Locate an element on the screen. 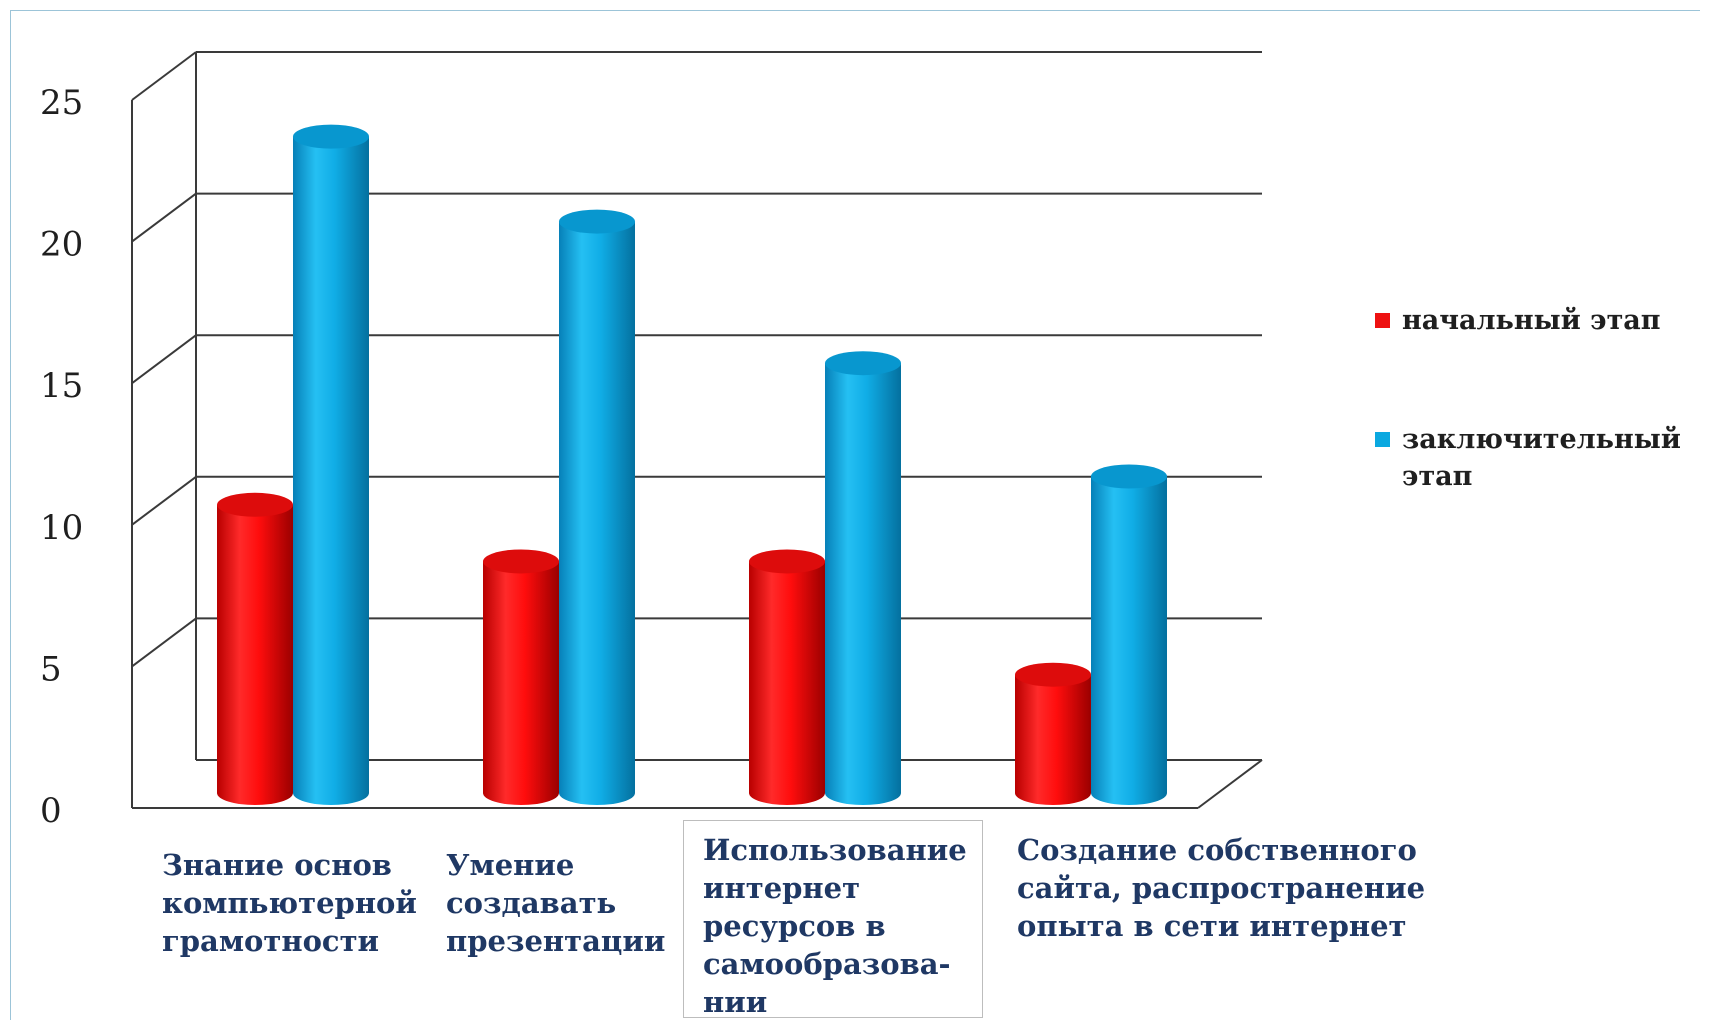 This screenshot has width=1712, height=1024. category-label-2: Умение создавать презентации is located at coordinates (556, 903).